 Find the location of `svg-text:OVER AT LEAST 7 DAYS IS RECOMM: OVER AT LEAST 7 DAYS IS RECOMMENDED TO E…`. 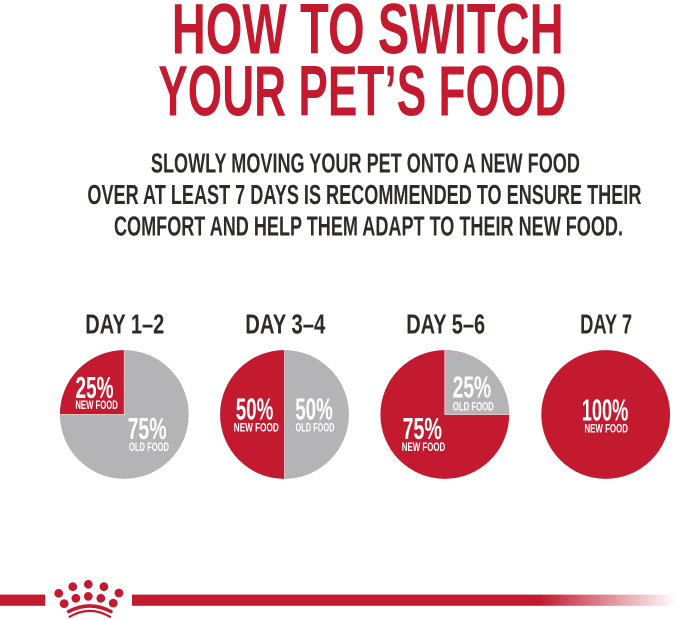

svg-text:OVER AT LEAST 7 DAYS IS RECOMM: OVER AT LEAST 7 DAYS IS RECOMMENDED TO E… is located at coordinates (364, 194).